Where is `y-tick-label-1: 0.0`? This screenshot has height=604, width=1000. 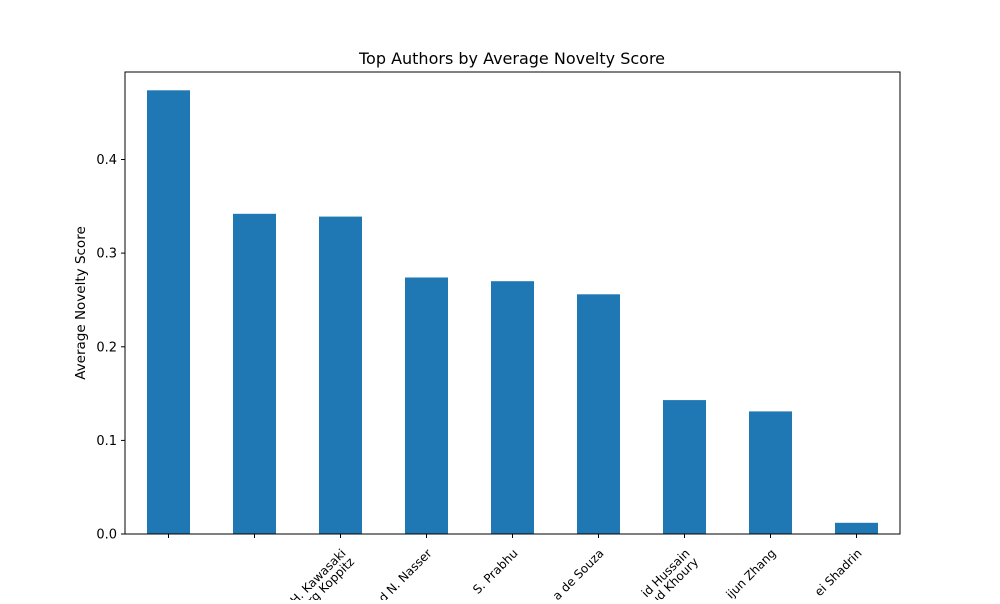
y-tick-label-1: 0.0 is located at coordinates (106, 535).